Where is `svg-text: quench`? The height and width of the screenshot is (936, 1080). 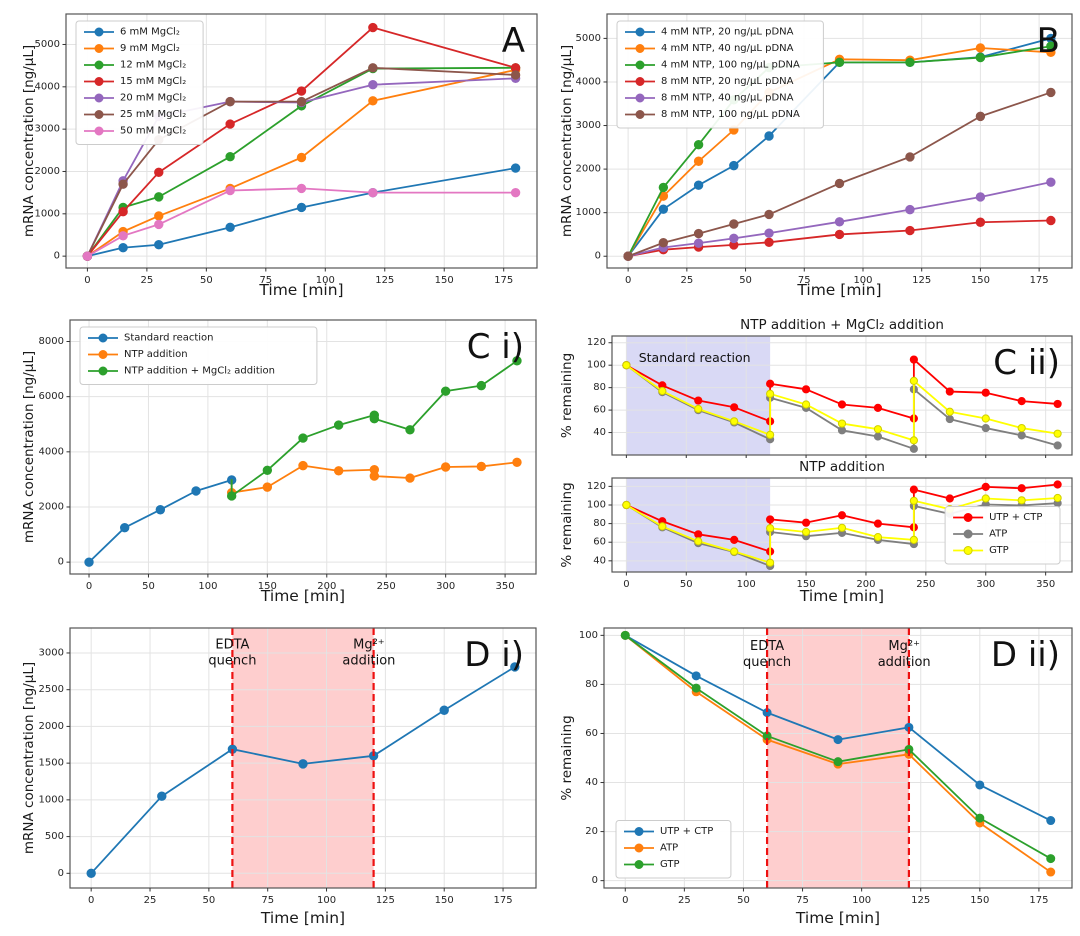
svg-text: quench is located at coordinates (232, 661).